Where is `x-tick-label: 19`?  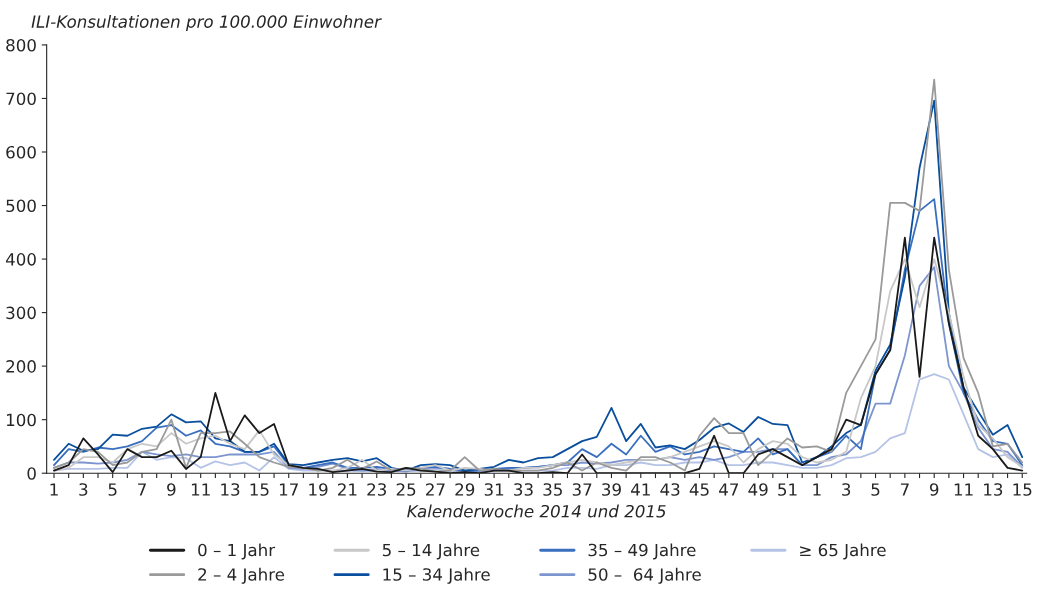 x-tick-label: 19 is located at coordinates (318, 489).